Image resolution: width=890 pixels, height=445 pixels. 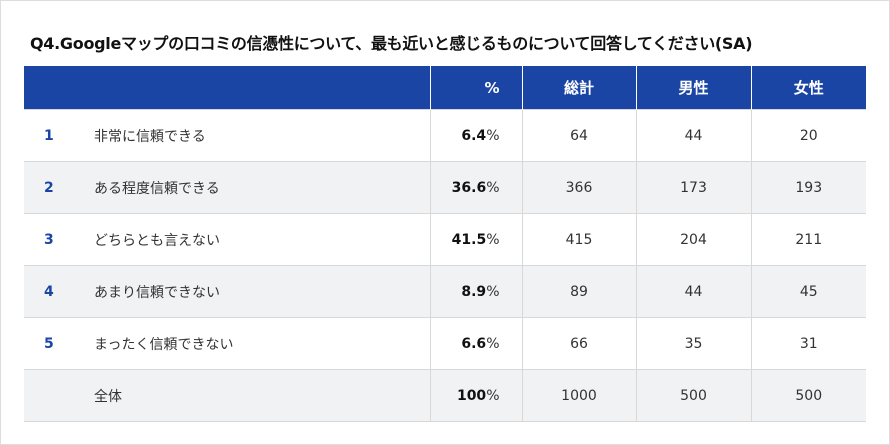 I want to click on row-percent: 6.4%, so click(x=476, y=135).